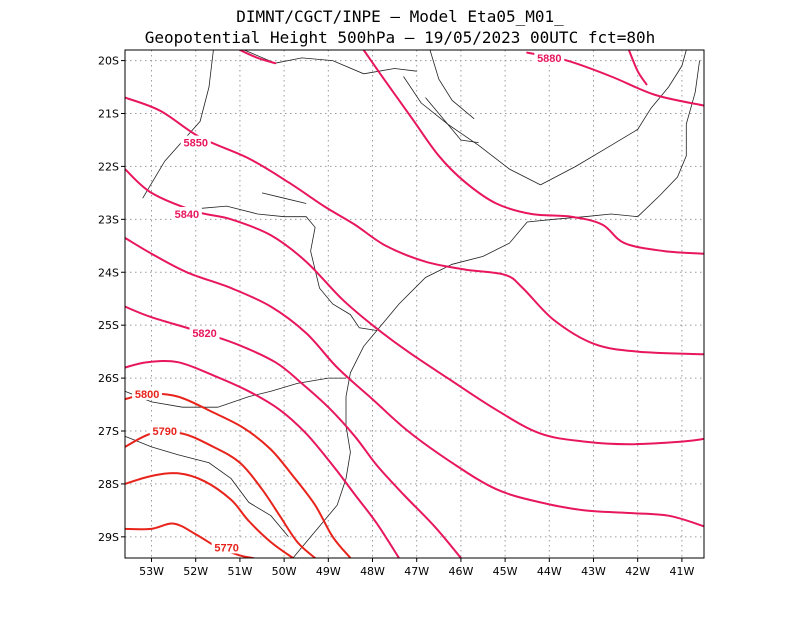 The height and width of the screenshot is (618, 800). Describe the element at coordinates (460, 571) in the screenshot. I see `lon-tick-label: 46W` at that location.